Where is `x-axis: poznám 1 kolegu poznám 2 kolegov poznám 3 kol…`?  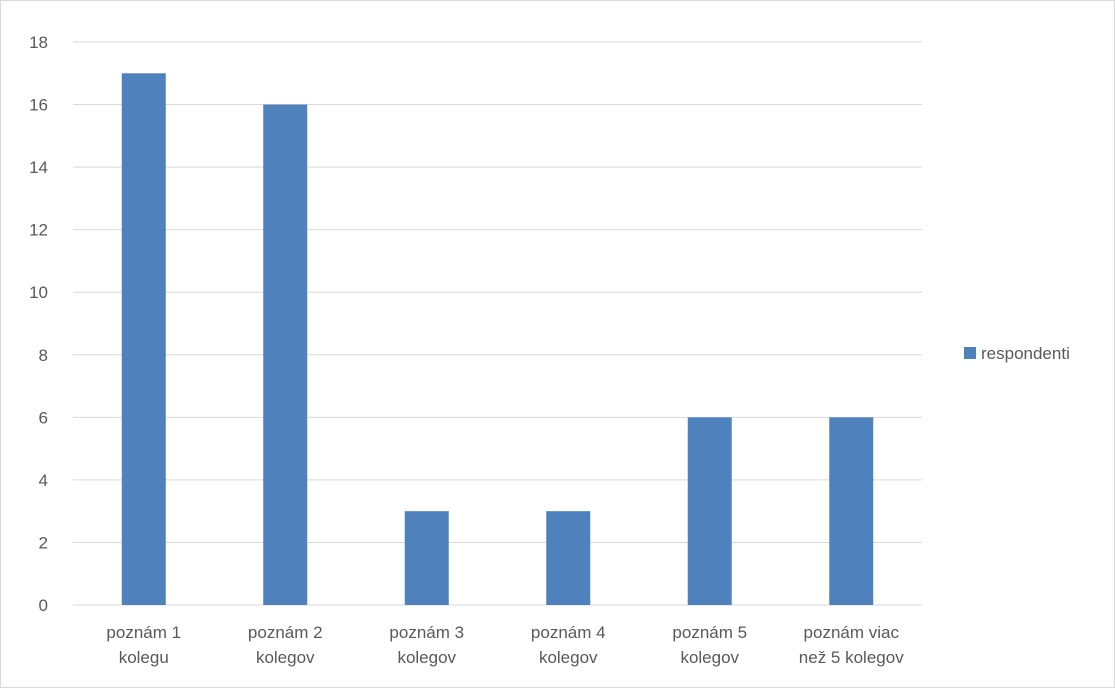 x-axis: poznám 1 kolegu poznám 2 kolegov poznám 3 kol… is located at coordinates (505, 645).